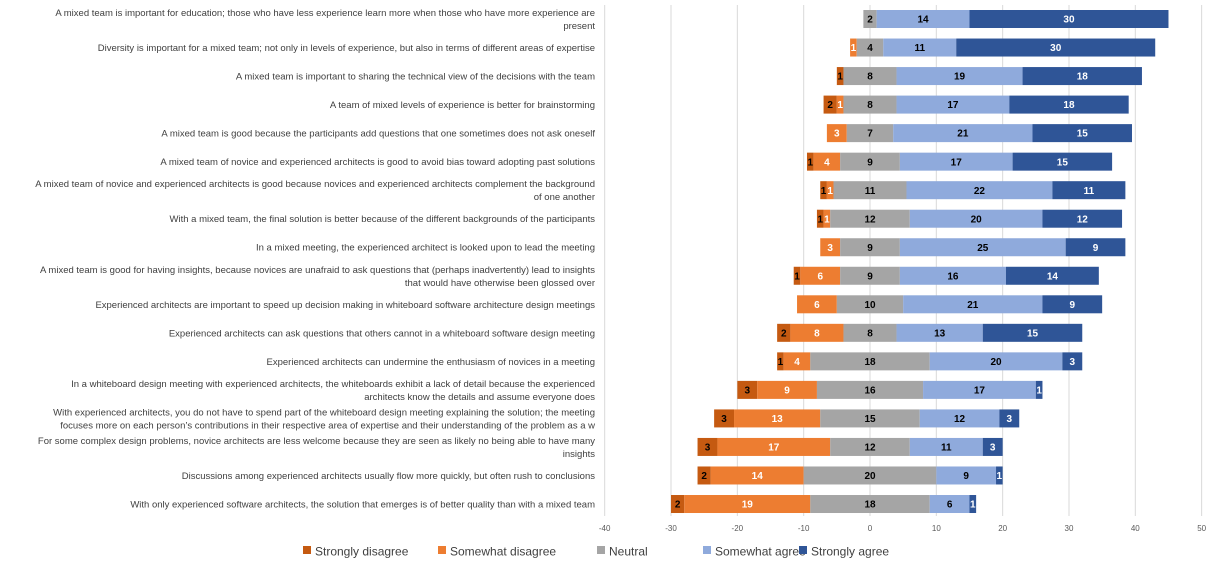 The width and height of the screenshot is (1213, 564). I want to click on segment-value-label: 8, so click(817, 333).